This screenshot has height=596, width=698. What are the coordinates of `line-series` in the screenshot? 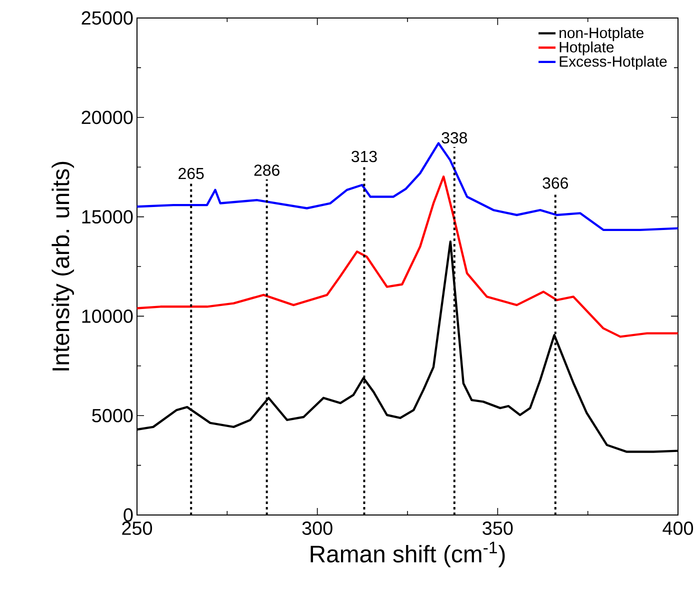 It's located at (407, 187).